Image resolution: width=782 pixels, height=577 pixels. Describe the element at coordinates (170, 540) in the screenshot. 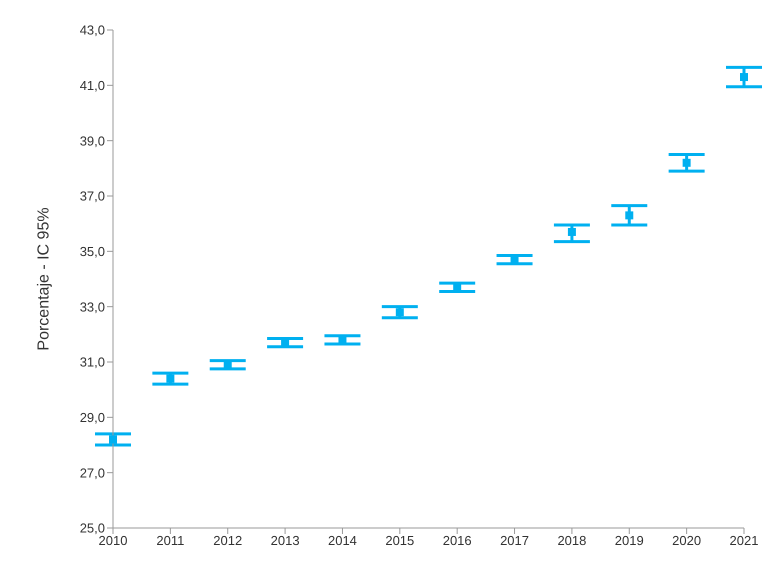

I see `x-tick-label: 2011` at that location.